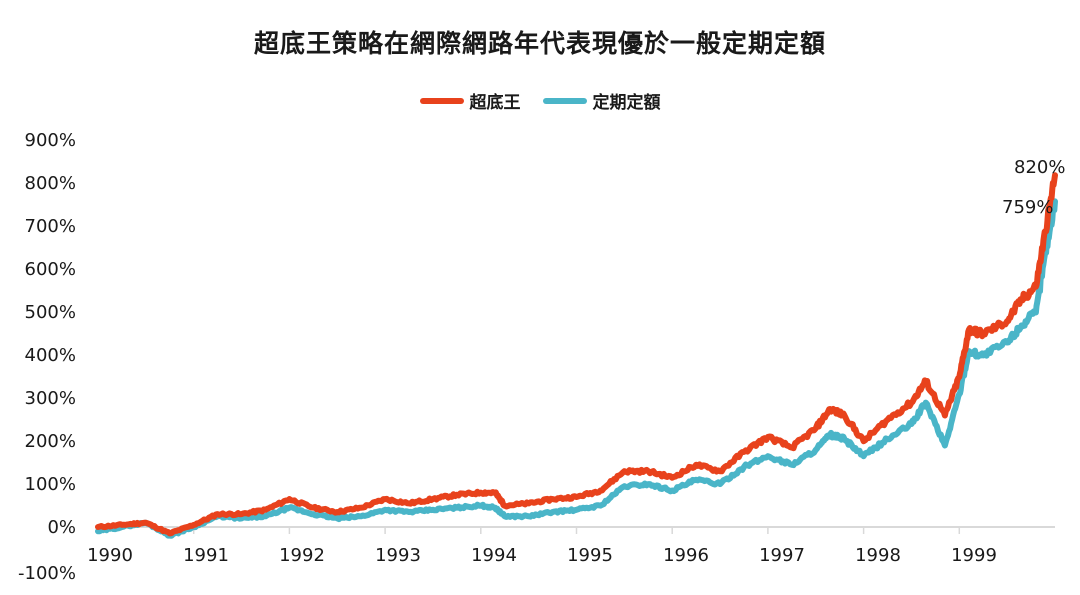 The width and height of the screenshot is (1080, 595). Describe the element at coordinates (782, 555) in the screenshot. I see `x-tick: 1997` at that location.